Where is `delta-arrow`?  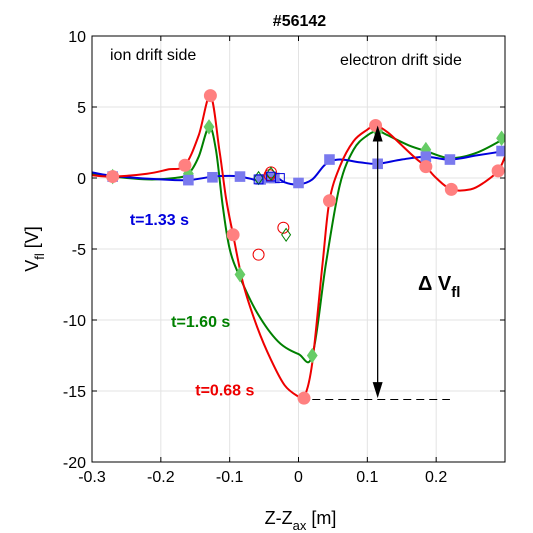
delta-arrow is located at coordinates (381, 263).